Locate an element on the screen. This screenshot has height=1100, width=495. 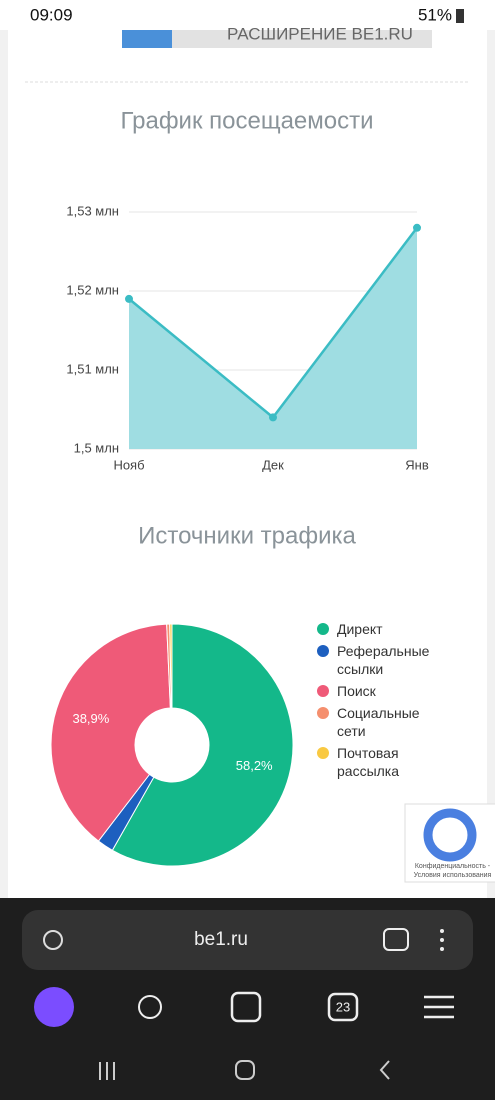
x-tick-label: Дек is located at coordinates (273, 464).